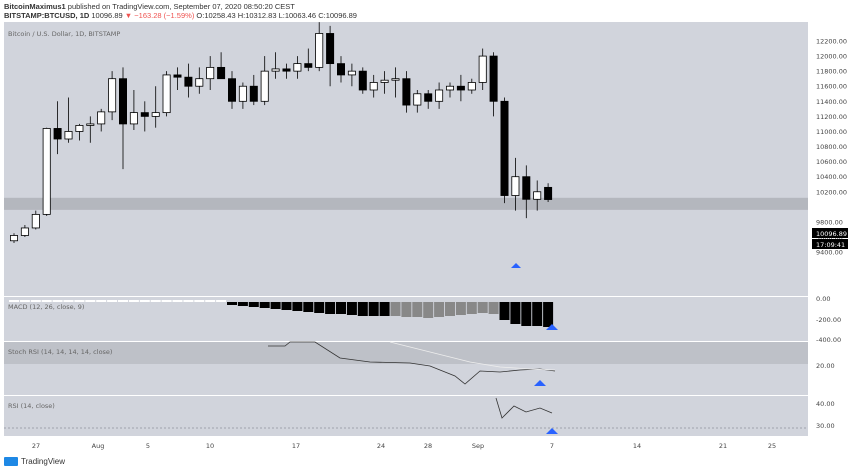 Image resolution: width=850 pixels, height=473 pixels. Describe the element at coordinates (64, 34) in the screenshot. I see `main-panel-label: Bitcoin / U.S. Dollar, 1D, BITSTAMP` at that location.